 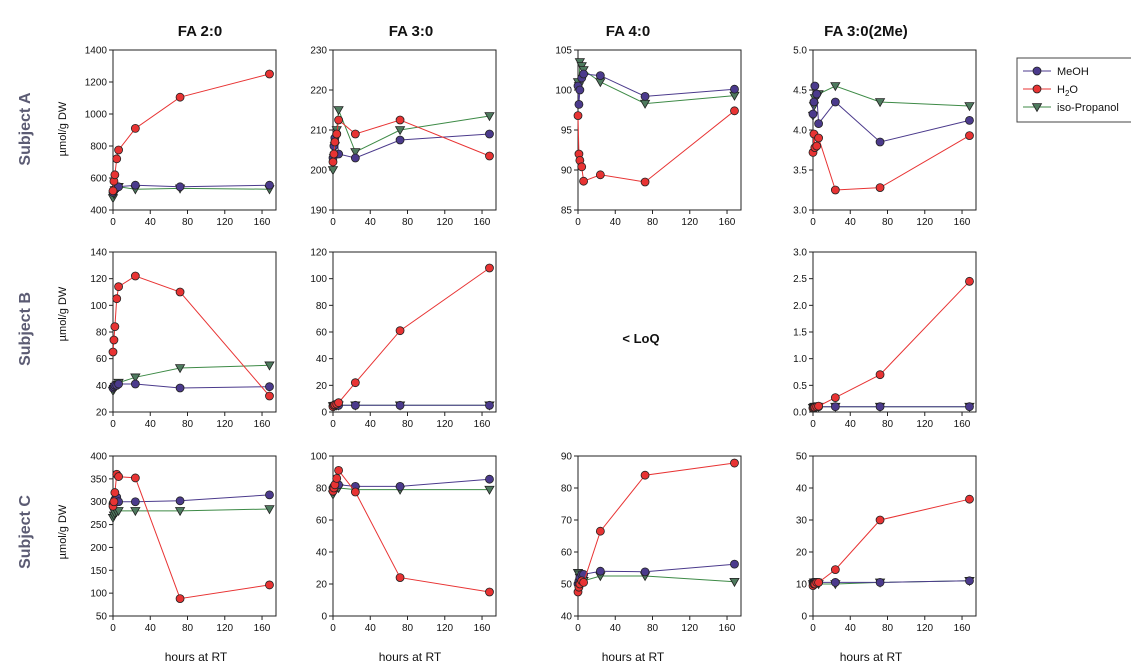 What do you see at coordinates (1088, 108) in the screenshot?
I see `legend-label: iso-Propanol` at bounding box center [1088, 108].